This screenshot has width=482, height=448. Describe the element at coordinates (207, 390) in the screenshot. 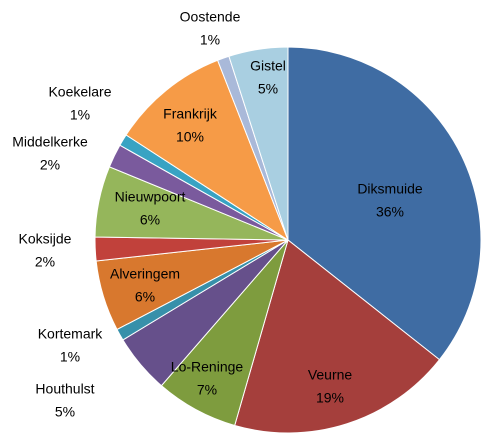

I see `slice-value-label: 7%` at that location.